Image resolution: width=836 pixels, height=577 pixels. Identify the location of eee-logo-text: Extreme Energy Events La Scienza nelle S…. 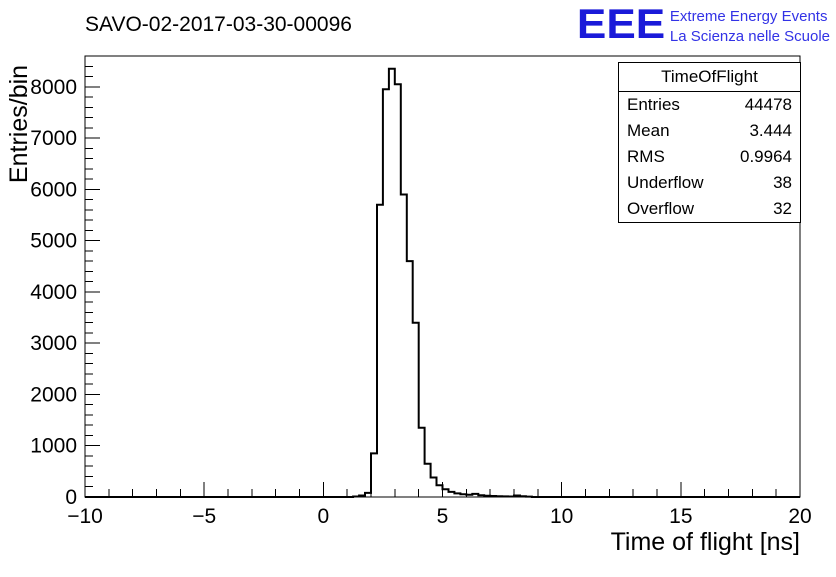
(750, 25).